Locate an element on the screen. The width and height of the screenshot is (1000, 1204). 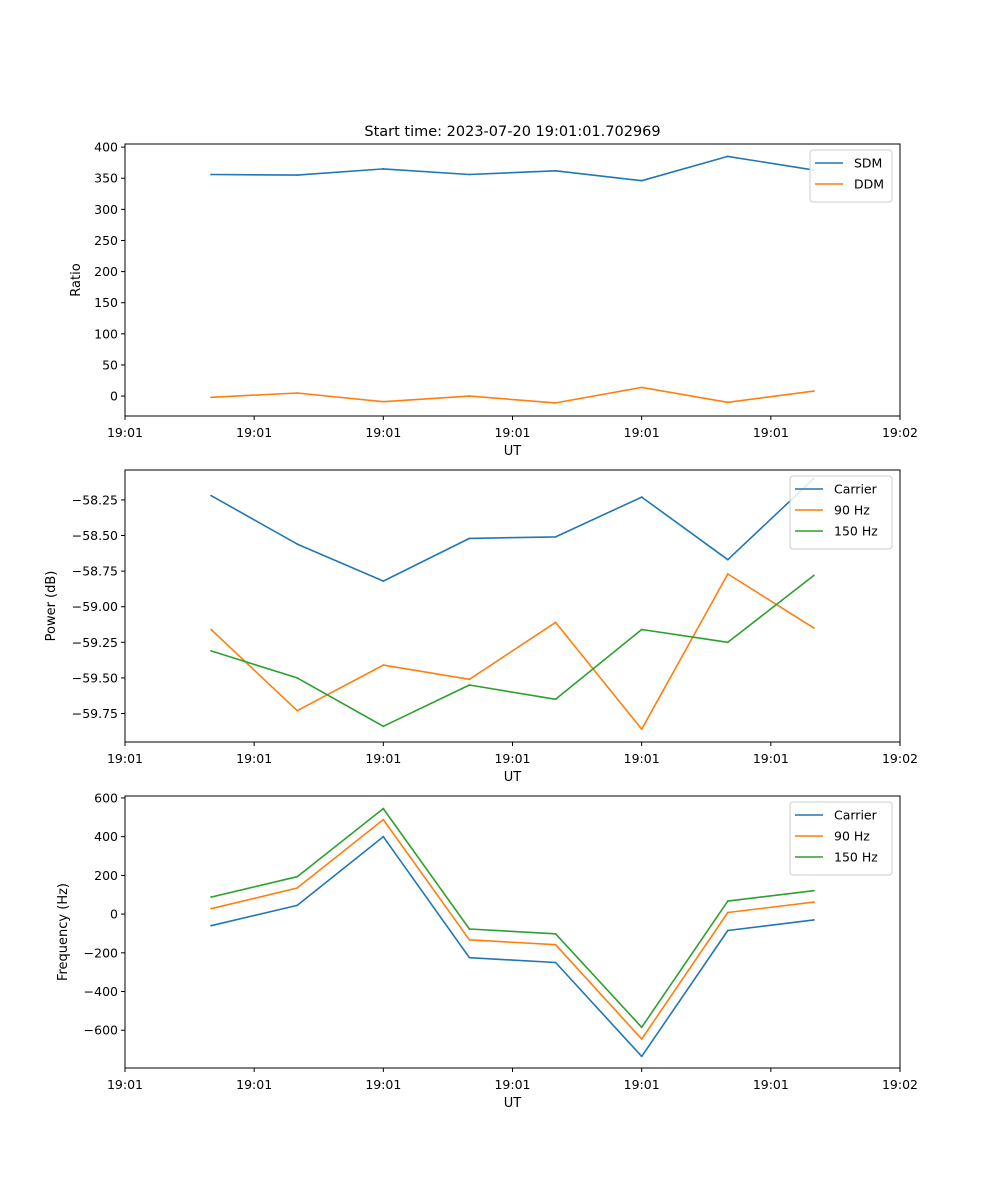
y-tick-label: −59.50 is located at coordinates (95, 677).